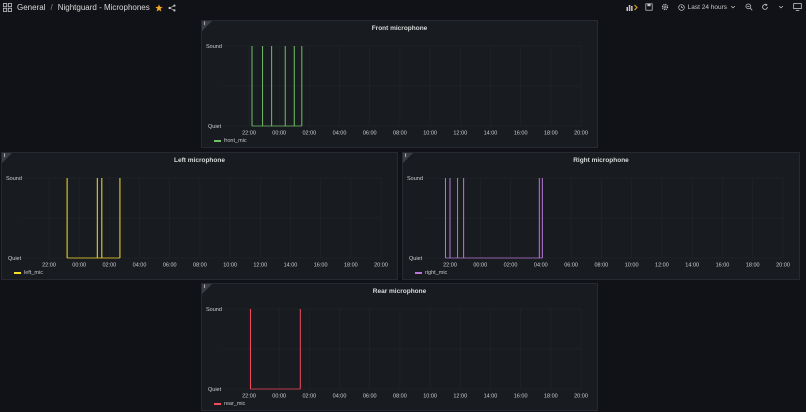  I want to click on legend-label: rear_mic, so click(235, 404).